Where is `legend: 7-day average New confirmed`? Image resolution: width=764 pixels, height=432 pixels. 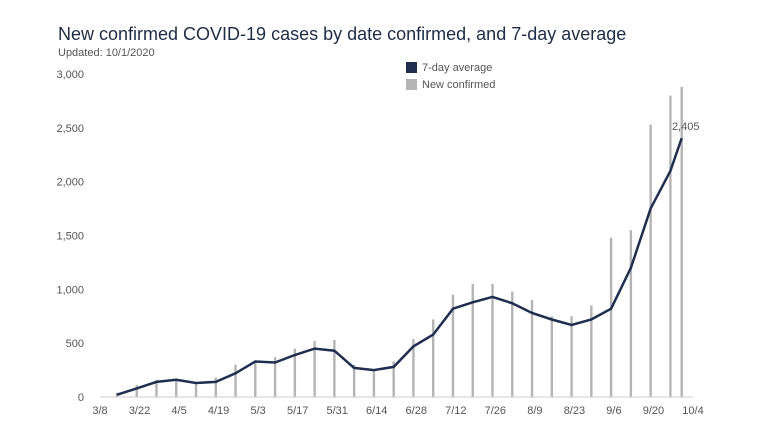 legend: 7-day average New confirmed is located at coordinates (450, 76).